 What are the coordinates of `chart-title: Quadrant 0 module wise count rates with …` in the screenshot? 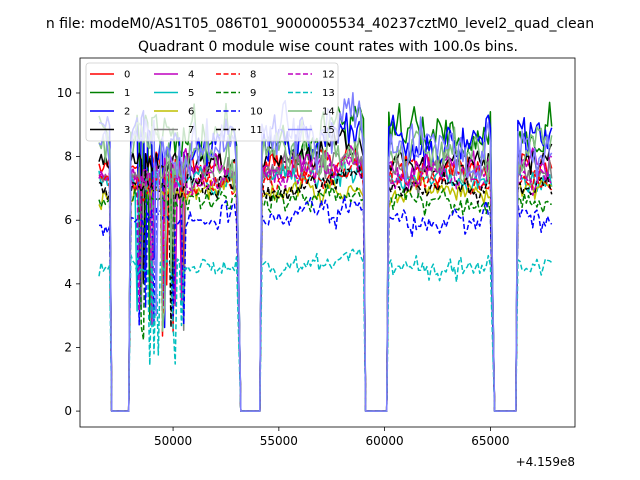 It's located at (328, 47).